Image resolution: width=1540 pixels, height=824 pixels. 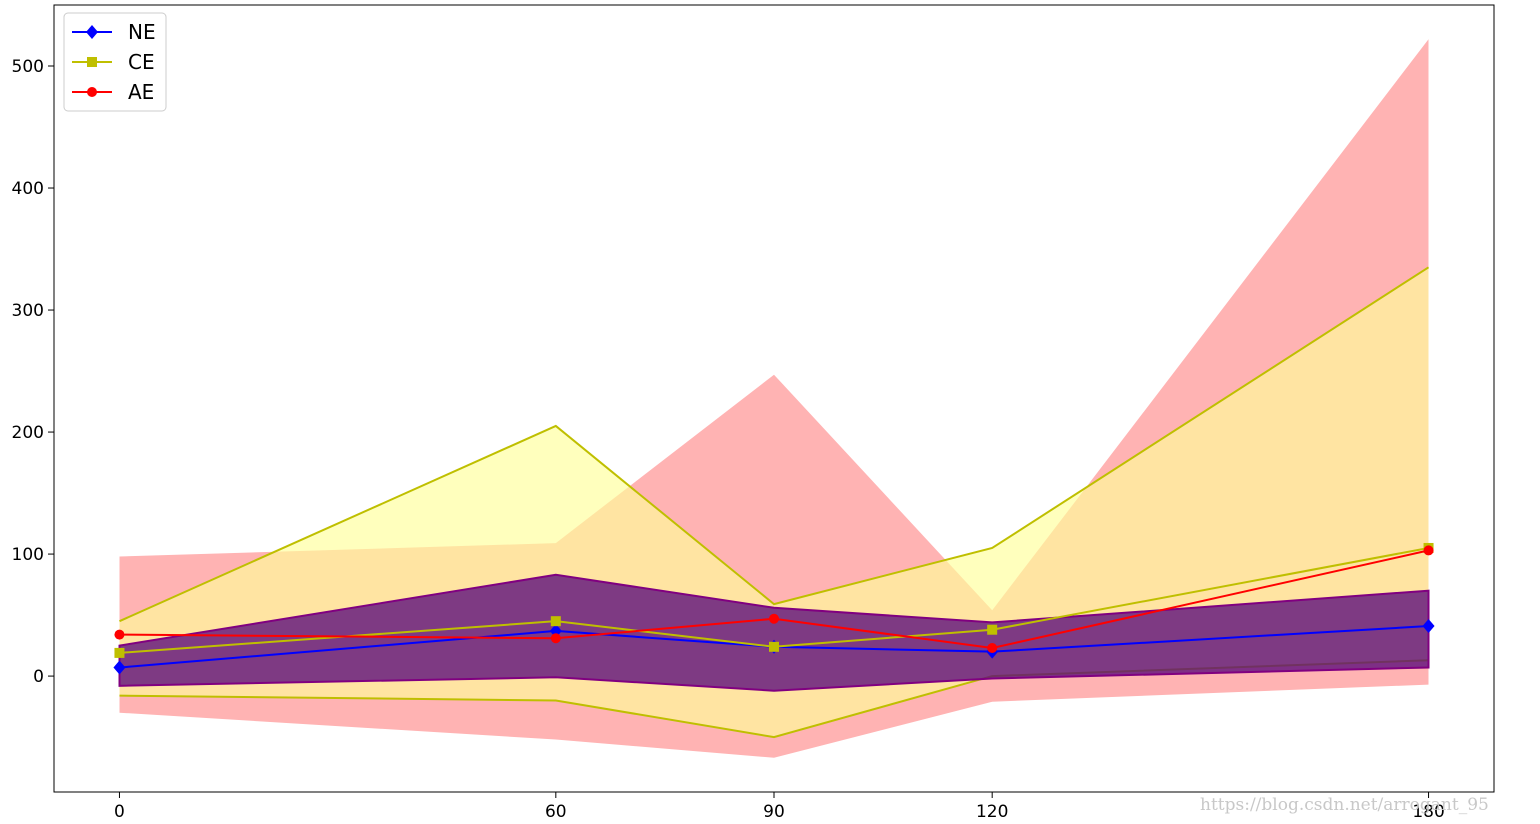 What do you see at coordinates (141, 92) in the screenshot?
I see `legend-label-ae: AE` at bounding box center [141, 92].